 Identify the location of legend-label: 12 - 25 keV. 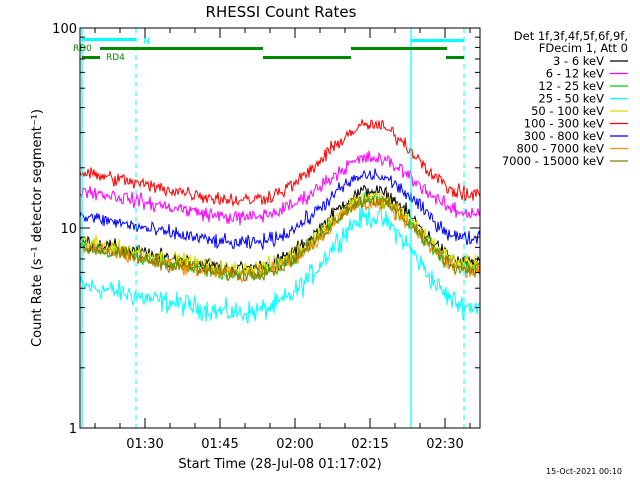
(571, 86).